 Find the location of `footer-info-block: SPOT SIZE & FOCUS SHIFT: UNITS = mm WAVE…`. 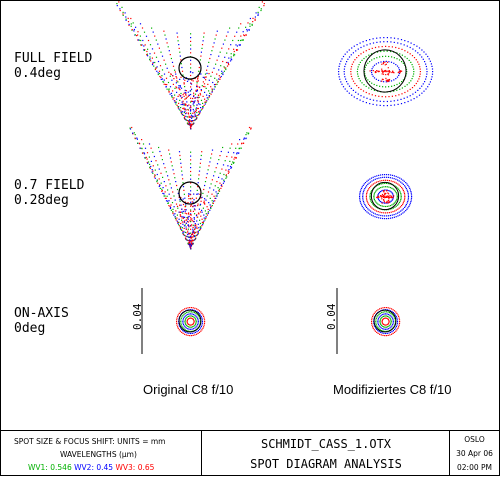

footer-info-block: SPOT SIZE & FOCUS SHIFT: UNITS = mm WAVE… is located at coordinates (249, 453).